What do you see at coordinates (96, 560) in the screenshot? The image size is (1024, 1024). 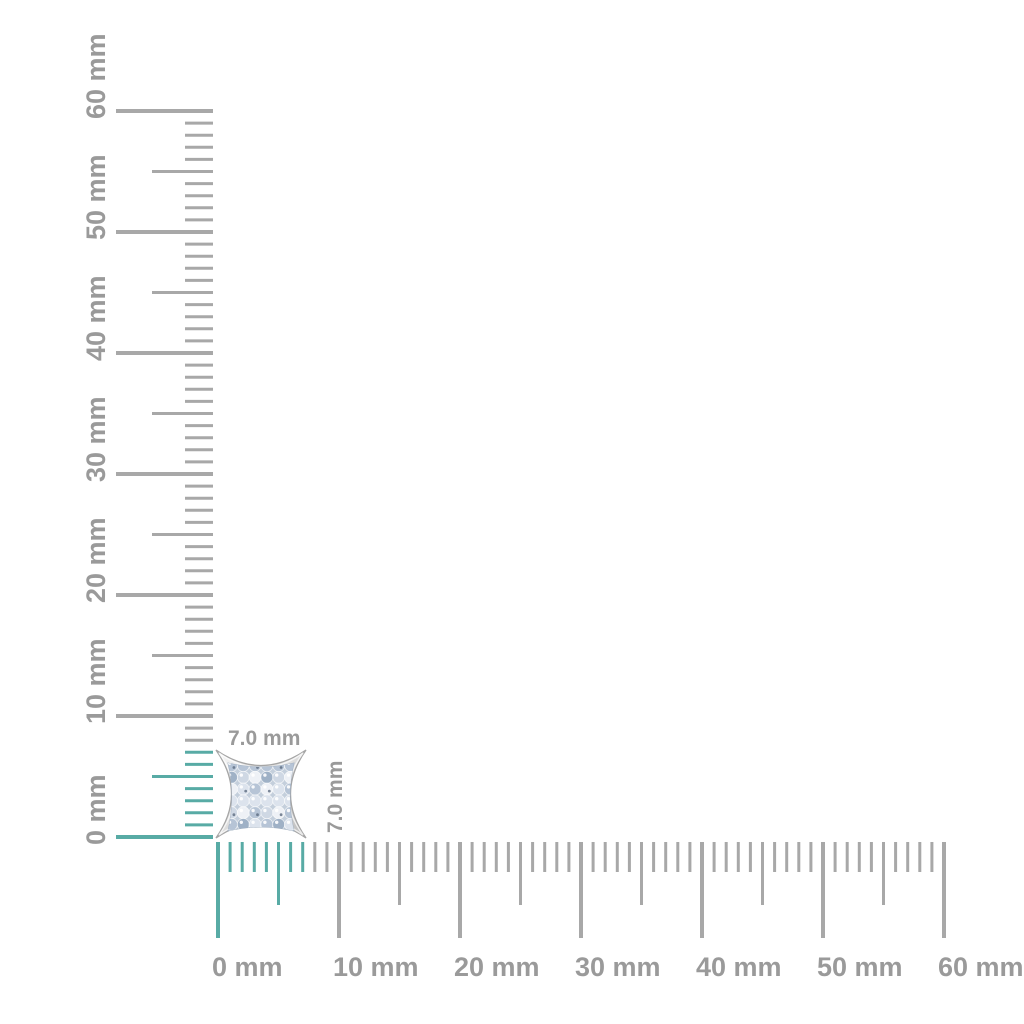 I see `v-tick-label: 20 mm` at bounding box center [96, 560].